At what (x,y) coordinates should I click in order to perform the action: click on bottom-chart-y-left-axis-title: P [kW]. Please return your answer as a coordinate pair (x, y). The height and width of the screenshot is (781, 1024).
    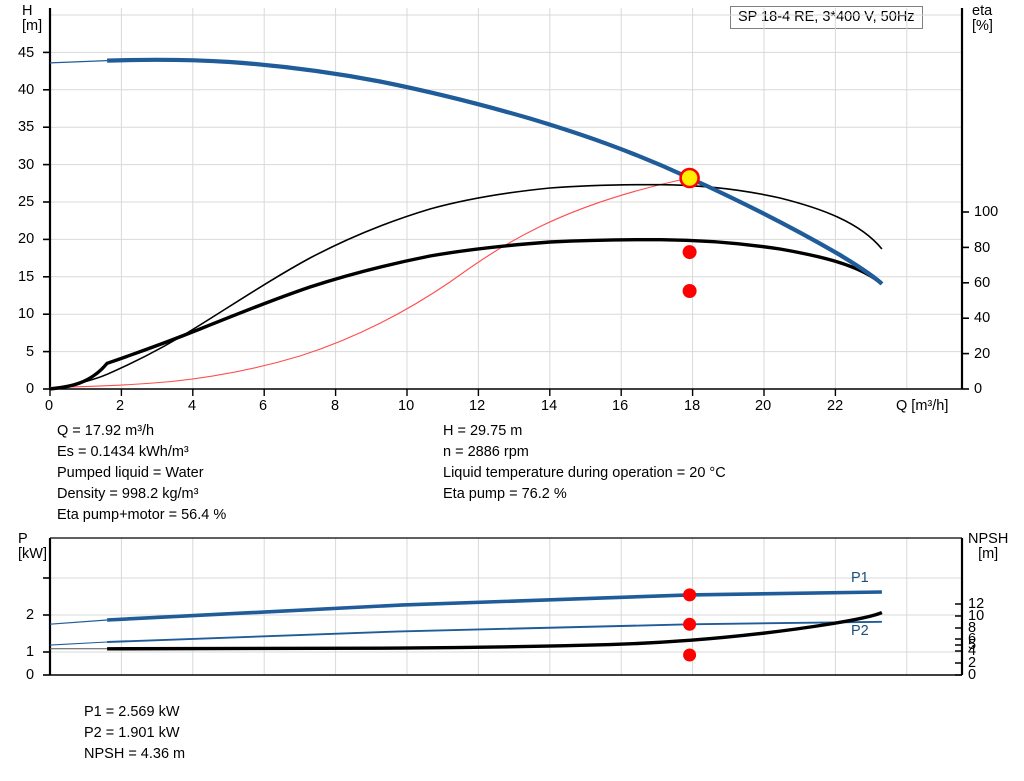
    Looking at the image, I should click on (32, 547).